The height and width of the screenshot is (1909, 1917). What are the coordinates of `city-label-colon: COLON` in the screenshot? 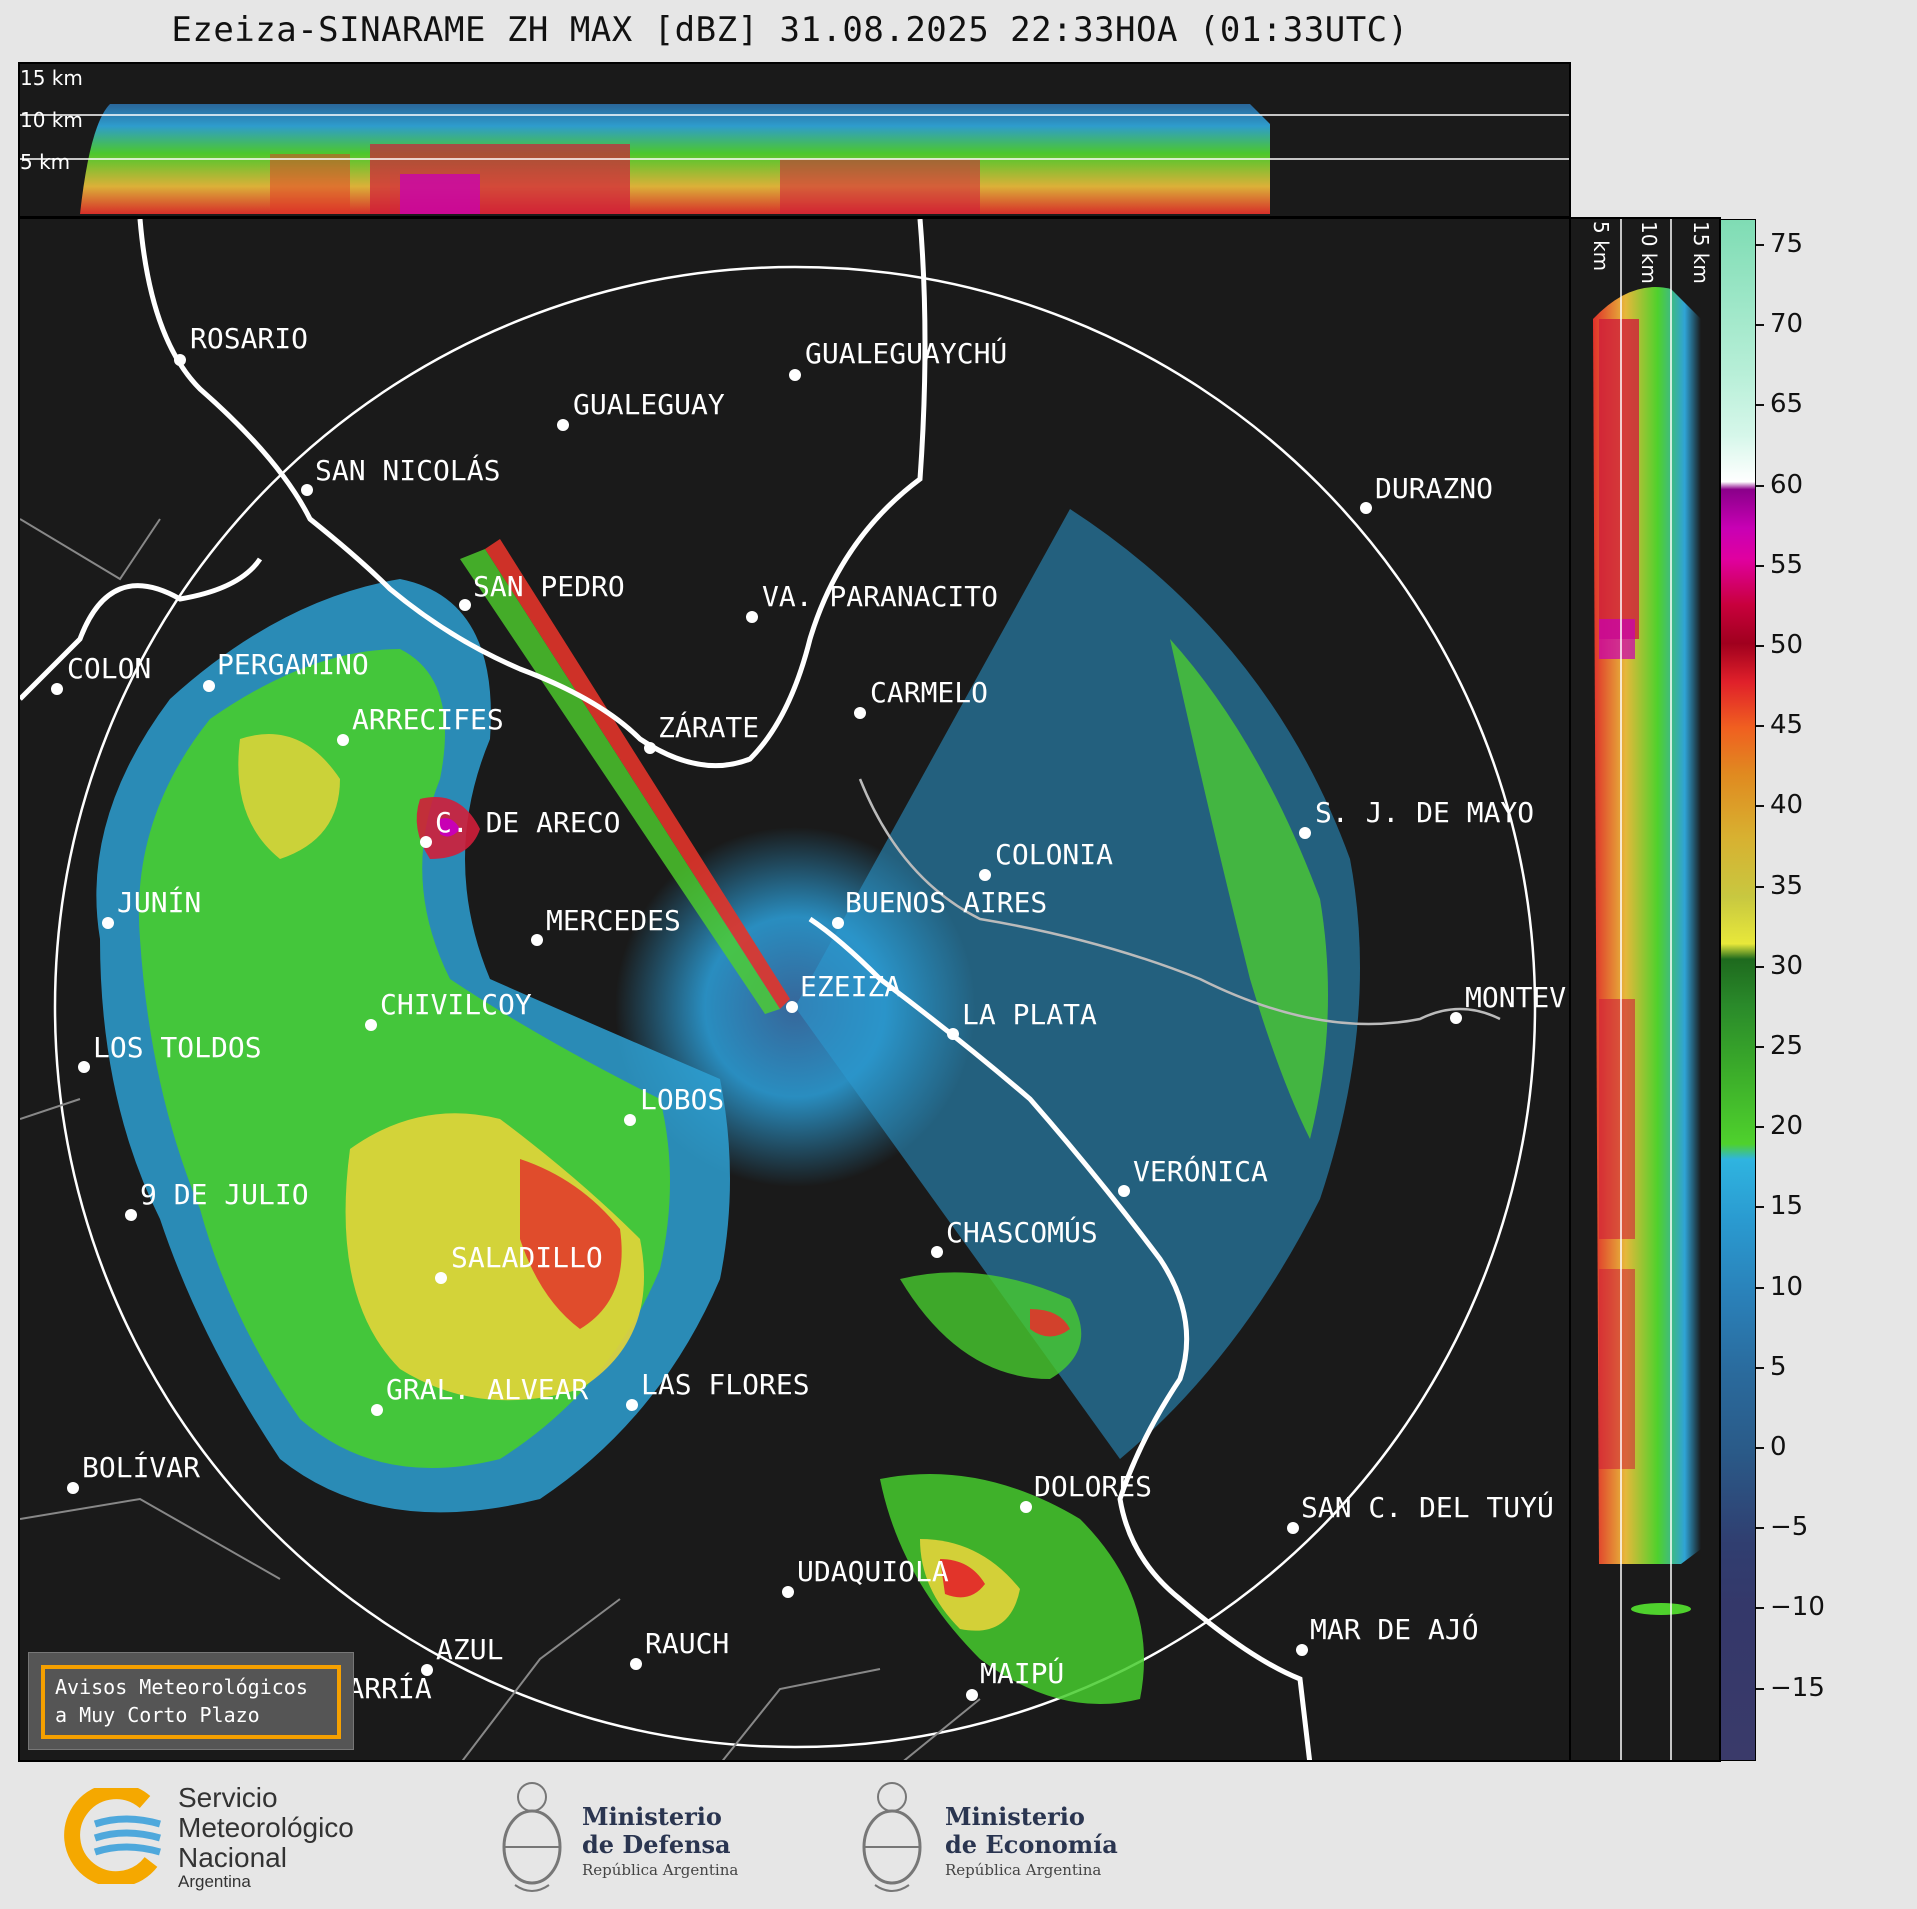 It's located at (109, 668).